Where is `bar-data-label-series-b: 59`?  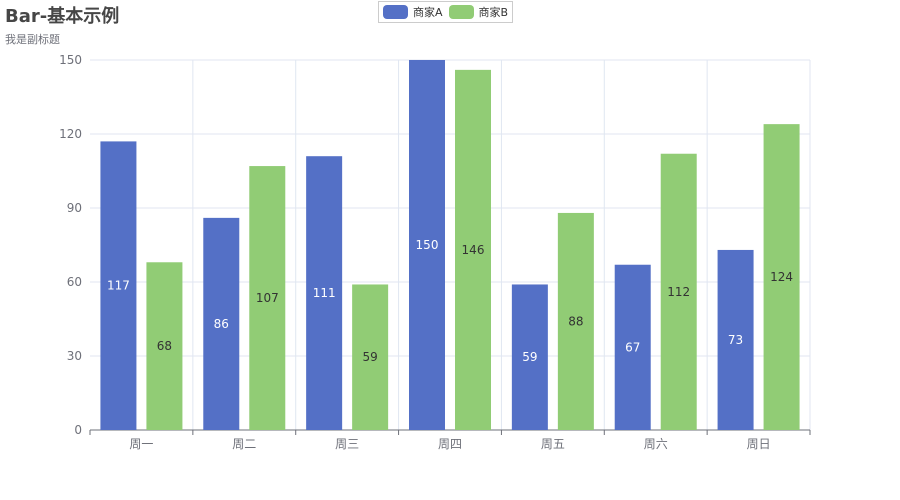
bar-data-label-series-b: 59 is located at coordinates (370, 357).